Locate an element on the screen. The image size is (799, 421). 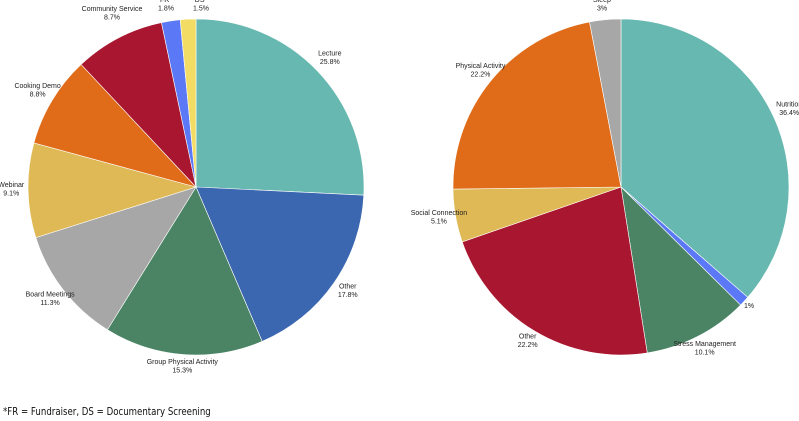
pie-slice-lecture is located at coordinates (280, 107).